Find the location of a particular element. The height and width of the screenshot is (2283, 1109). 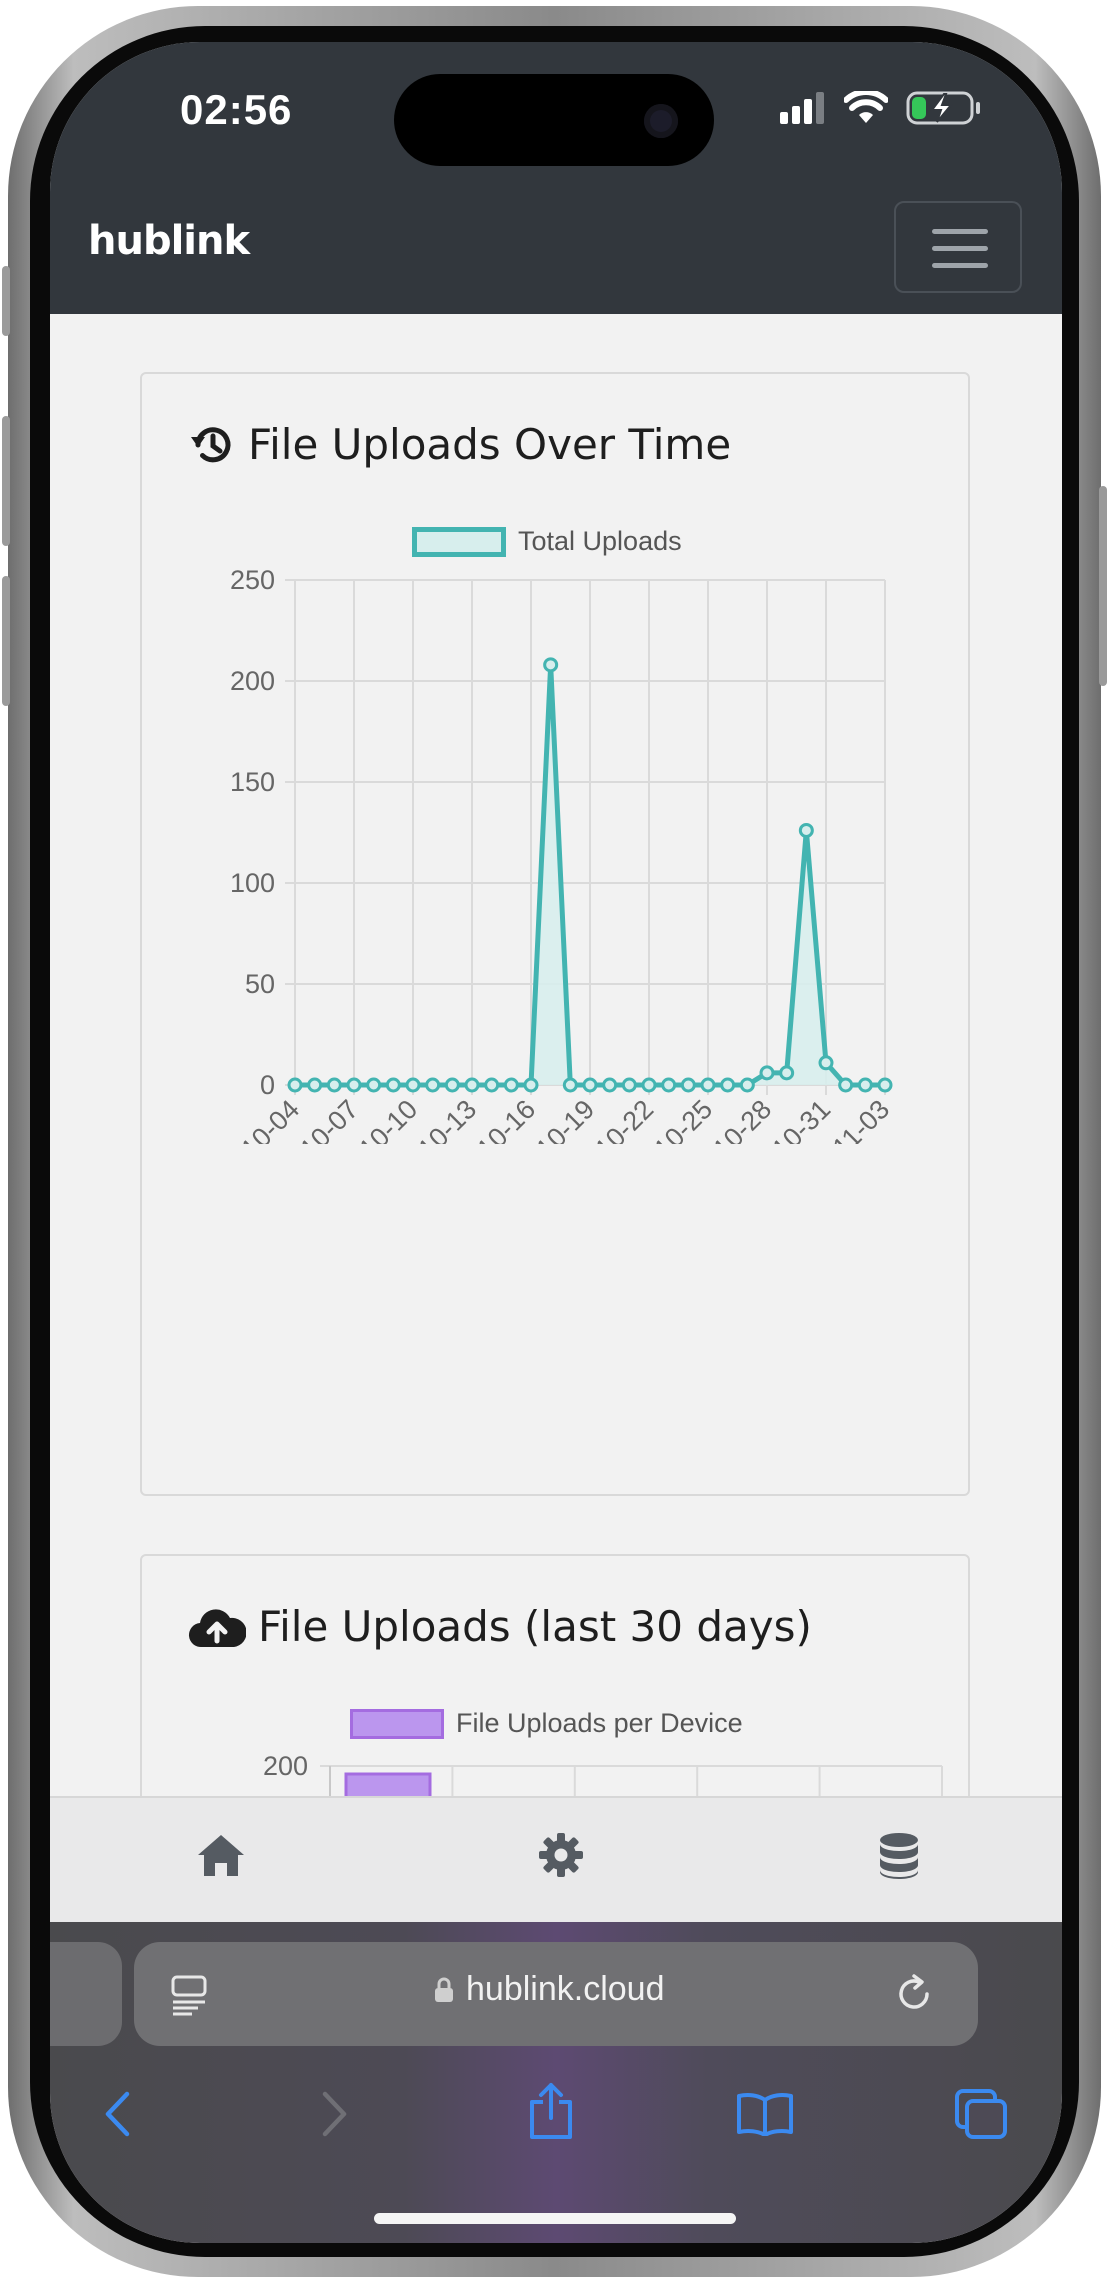

menu-toggle-button is located at coordinates (958, 247).